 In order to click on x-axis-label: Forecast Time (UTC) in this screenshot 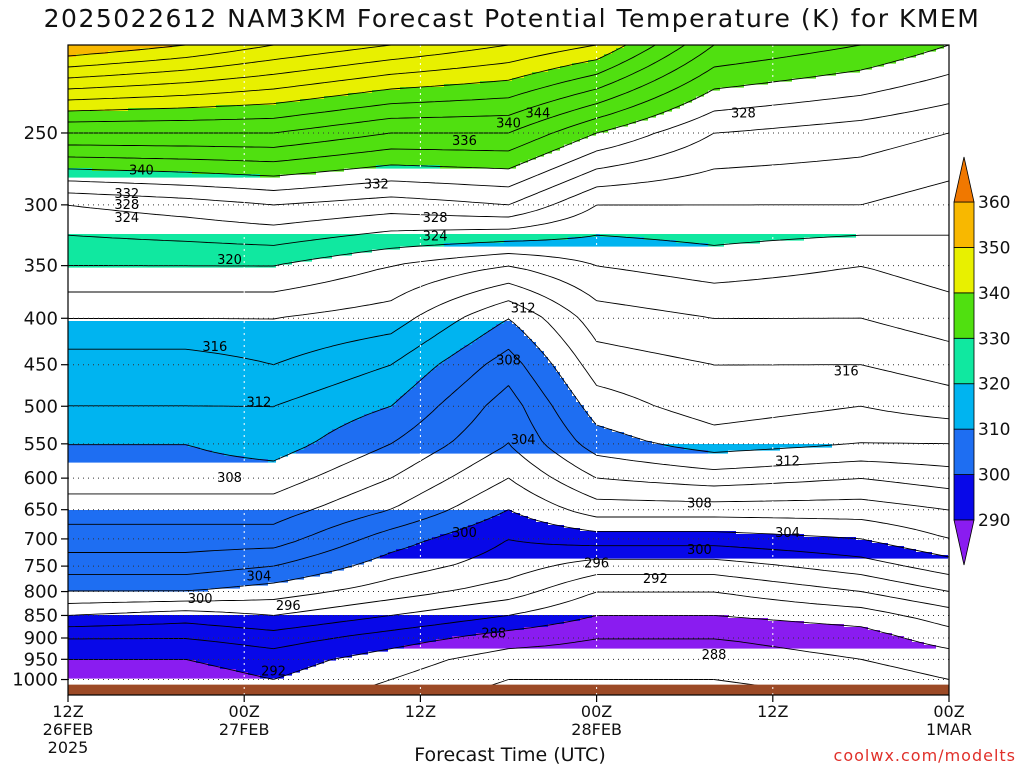, I will do `click(510, 755)`.